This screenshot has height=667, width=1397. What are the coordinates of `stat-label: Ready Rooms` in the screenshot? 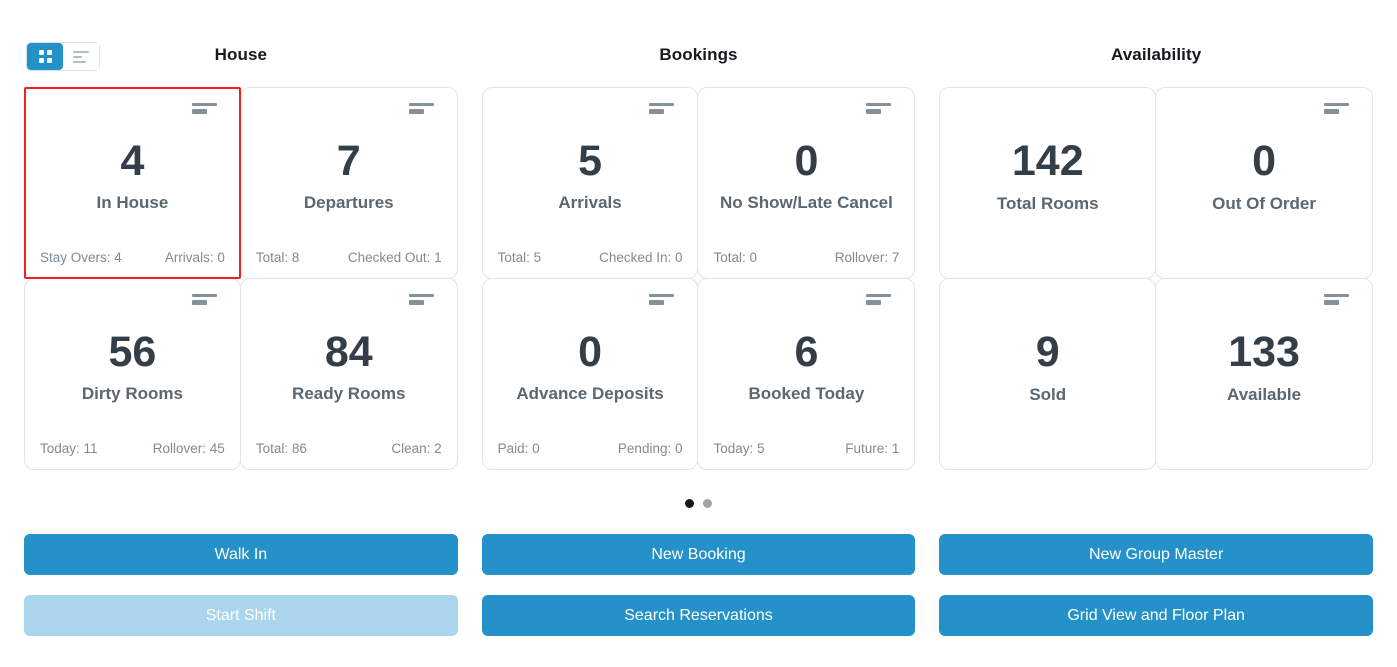 It's located at (349, 394).